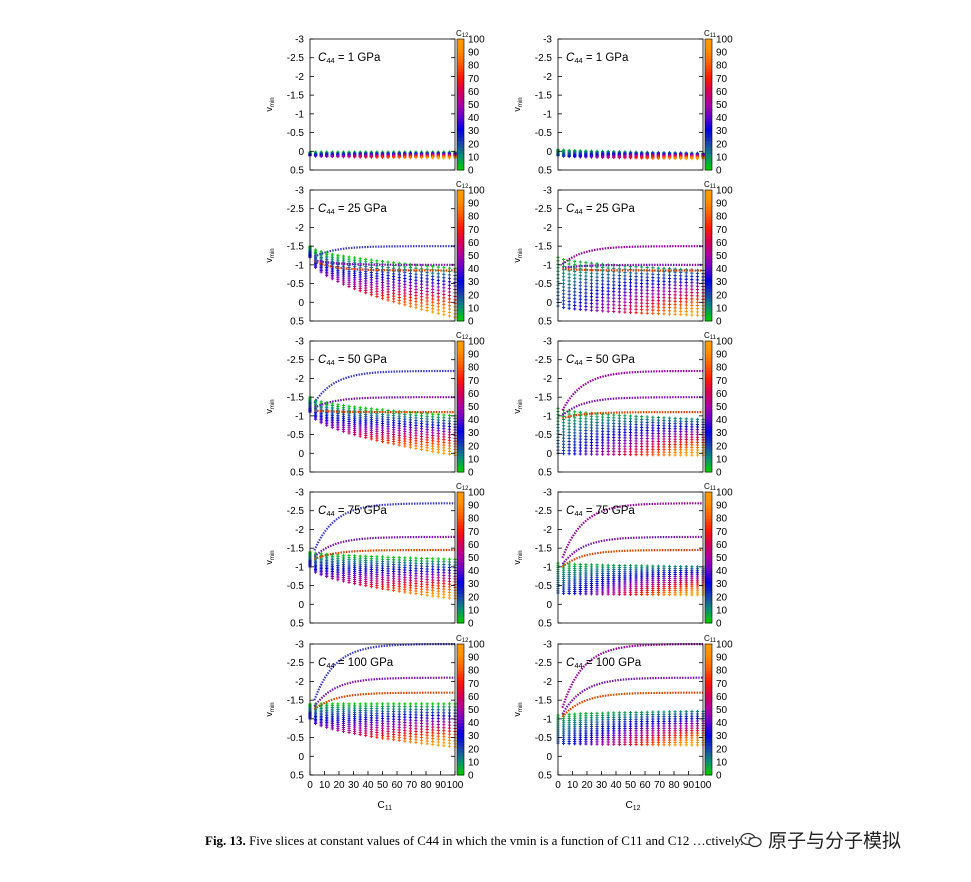 The width and height of the screenshot is (971, 882). I want to click on y-tick-label: -2, so click(299, 682).